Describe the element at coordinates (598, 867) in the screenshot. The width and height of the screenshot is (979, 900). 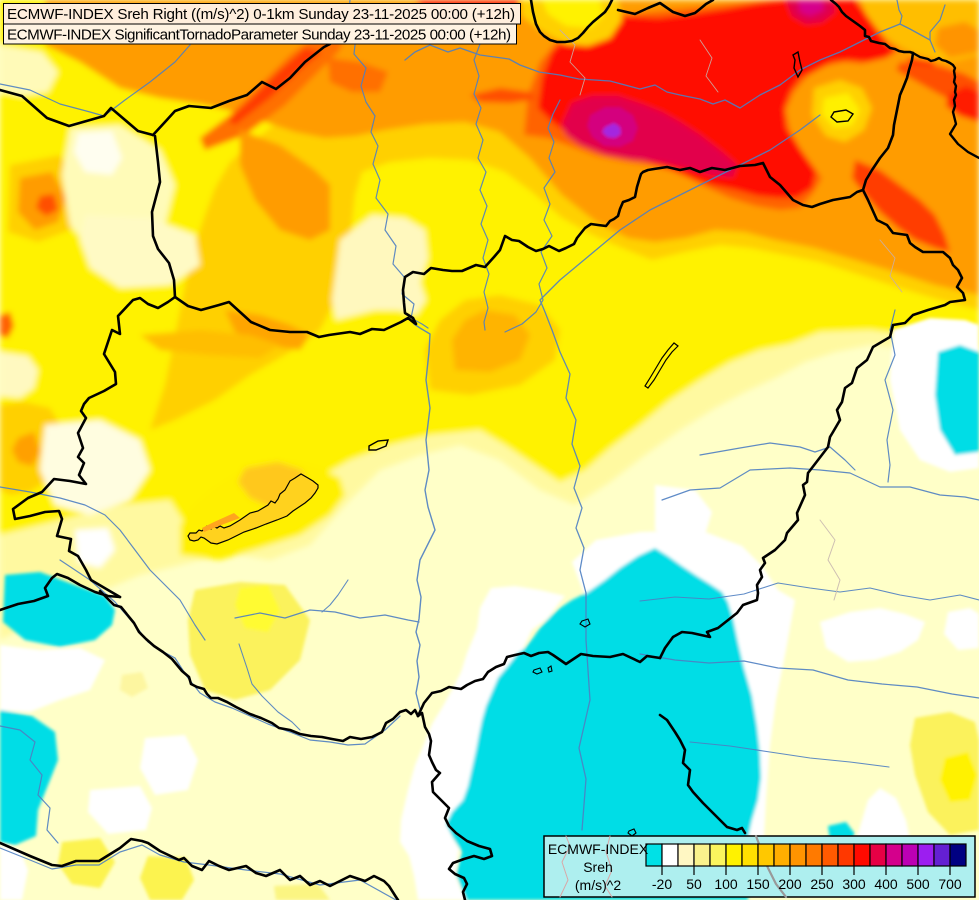
I see `svg-text: Sreh` at that location.